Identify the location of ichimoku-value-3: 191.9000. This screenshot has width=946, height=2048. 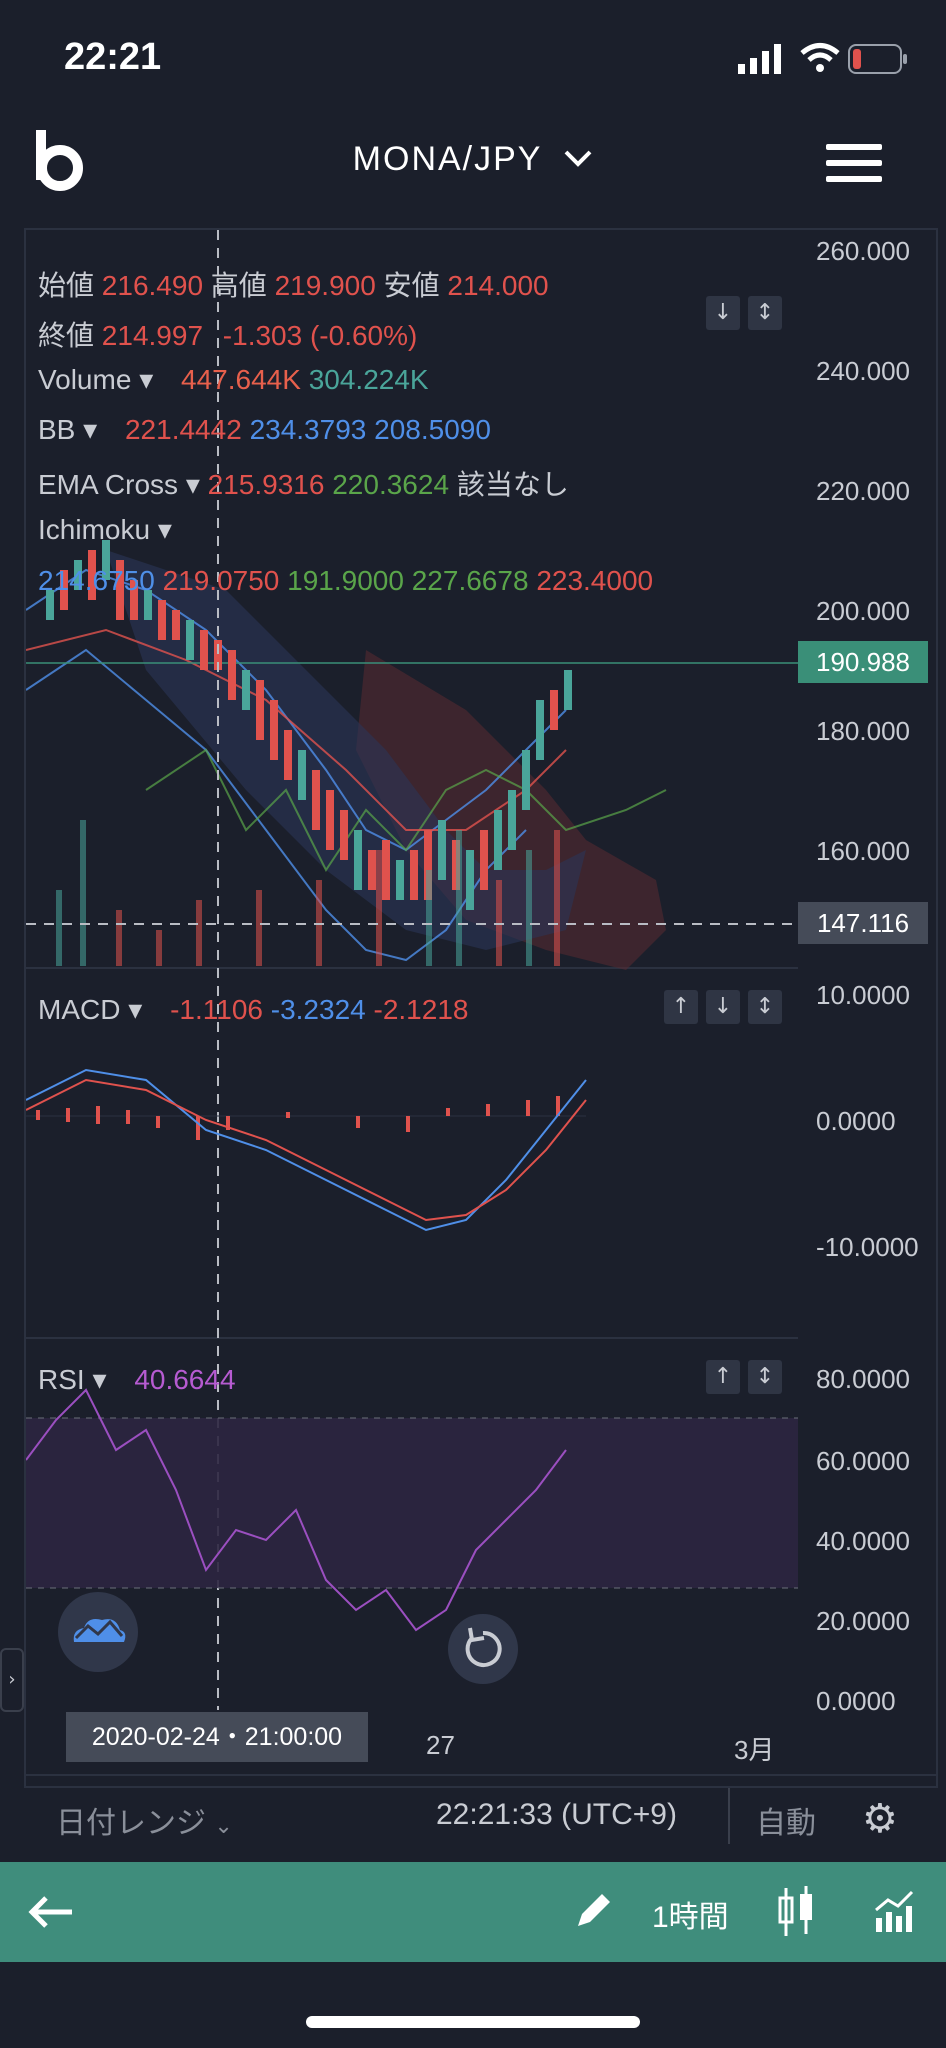
(345, 580).